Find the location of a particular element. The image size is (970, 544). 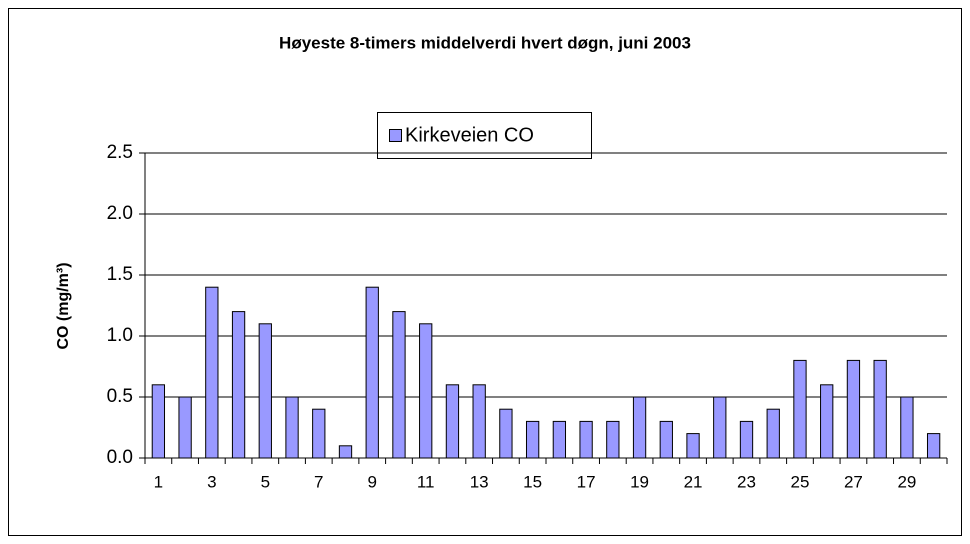

y-tick-label: 2.5 is located at coordinates (120, 152).